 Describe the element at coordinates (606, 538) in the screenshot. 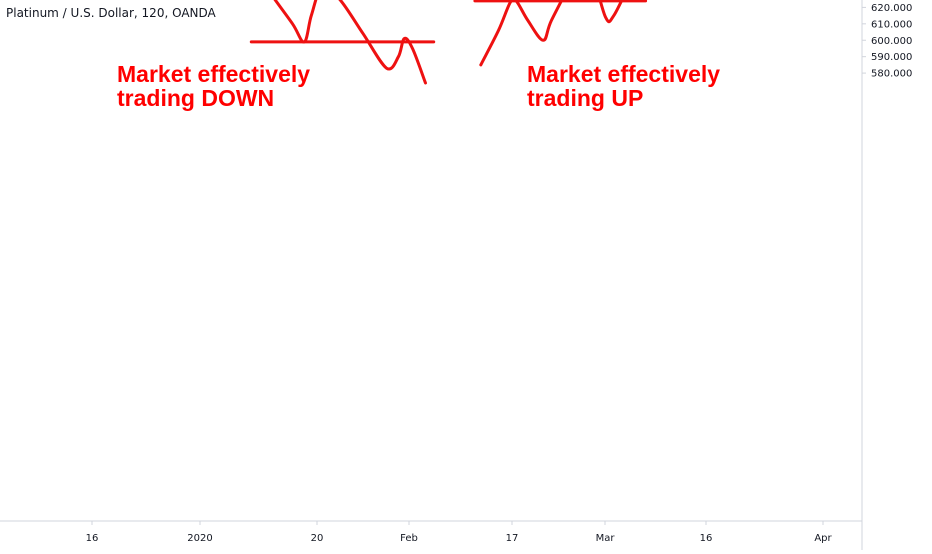

I see `time-tick-label: Mar` at that location.